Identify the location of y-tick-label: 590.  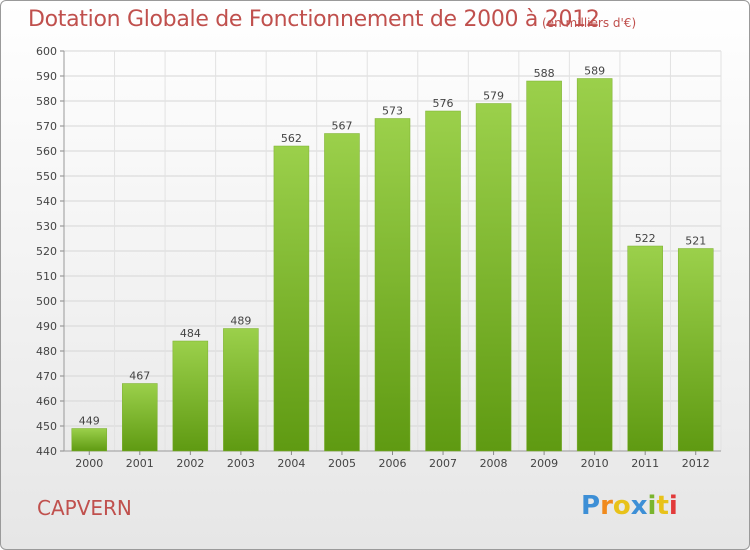
(46, 76).